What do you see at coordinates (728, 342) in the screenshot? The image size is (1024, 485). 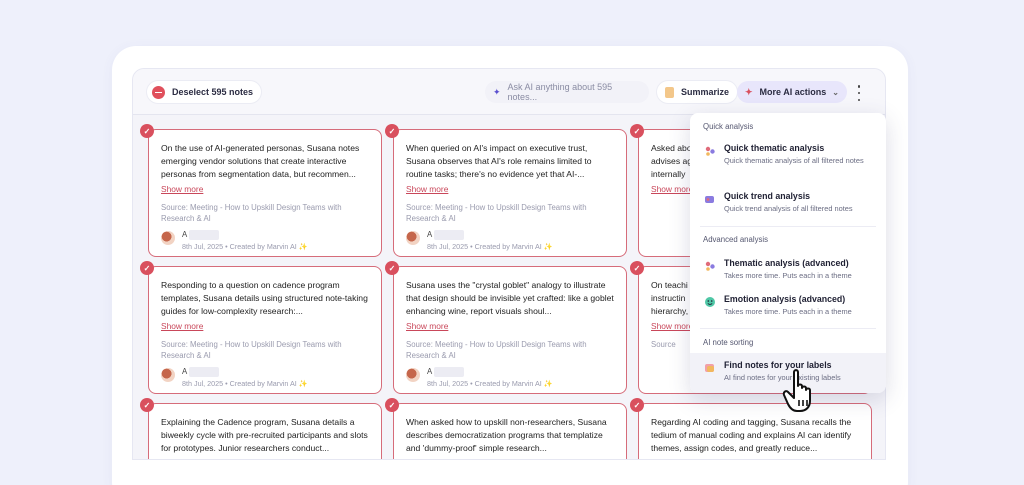 I see `section-ai-note-sorting: AI note sorting` at bounding box center [728, 342].